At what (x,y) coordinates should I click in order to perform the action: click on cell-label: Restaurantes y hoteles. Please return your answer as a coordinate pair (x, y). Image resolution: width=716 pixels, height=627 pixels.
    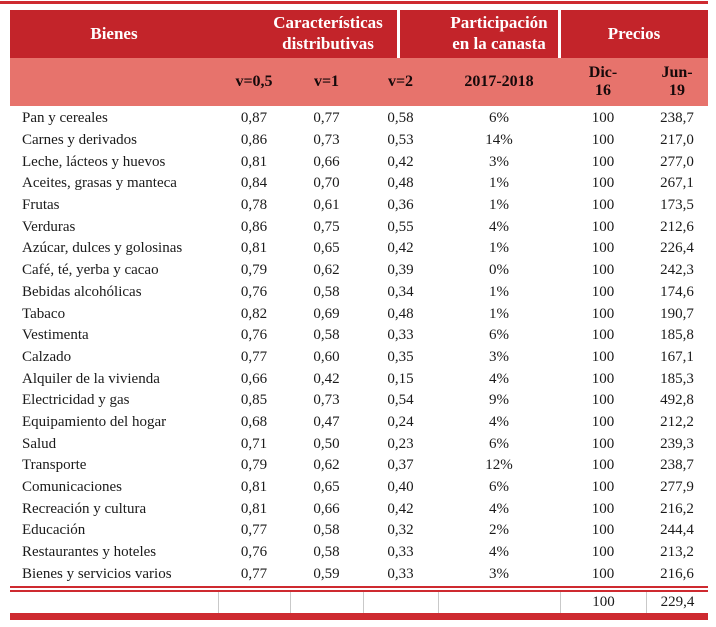
    Looking at the image, I should click on (89, 552).